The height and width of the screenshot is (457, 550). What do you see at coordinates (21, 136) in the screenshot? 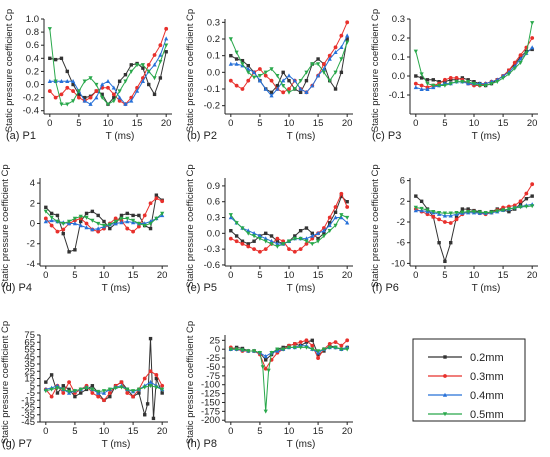
I see `panel-label: (a) P1` at bounding box center [21, 136].